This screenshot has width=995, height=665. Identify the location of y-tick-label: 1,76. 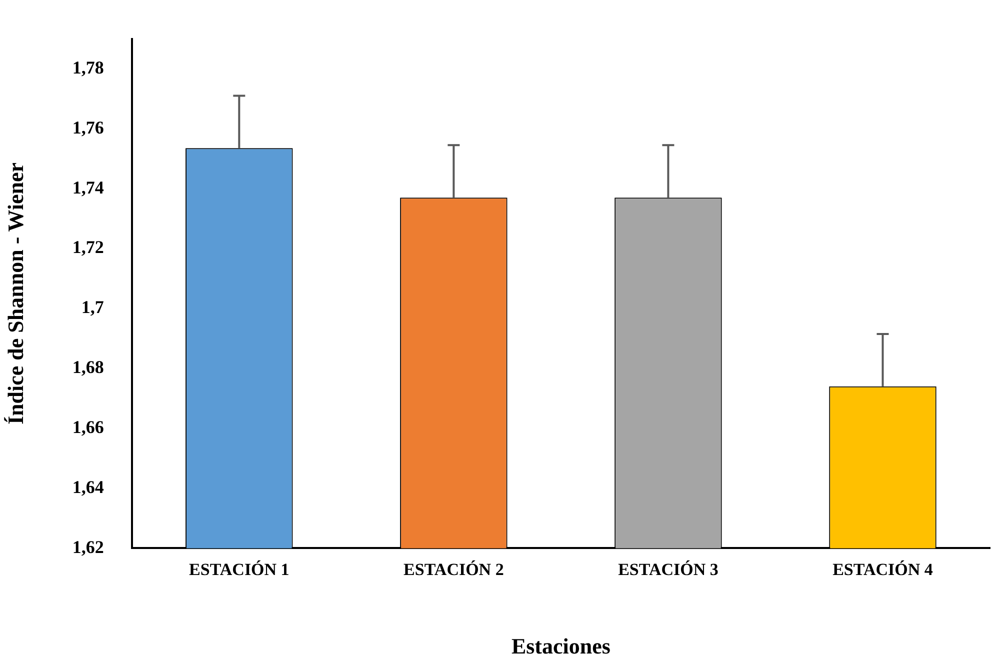
(88, 127).